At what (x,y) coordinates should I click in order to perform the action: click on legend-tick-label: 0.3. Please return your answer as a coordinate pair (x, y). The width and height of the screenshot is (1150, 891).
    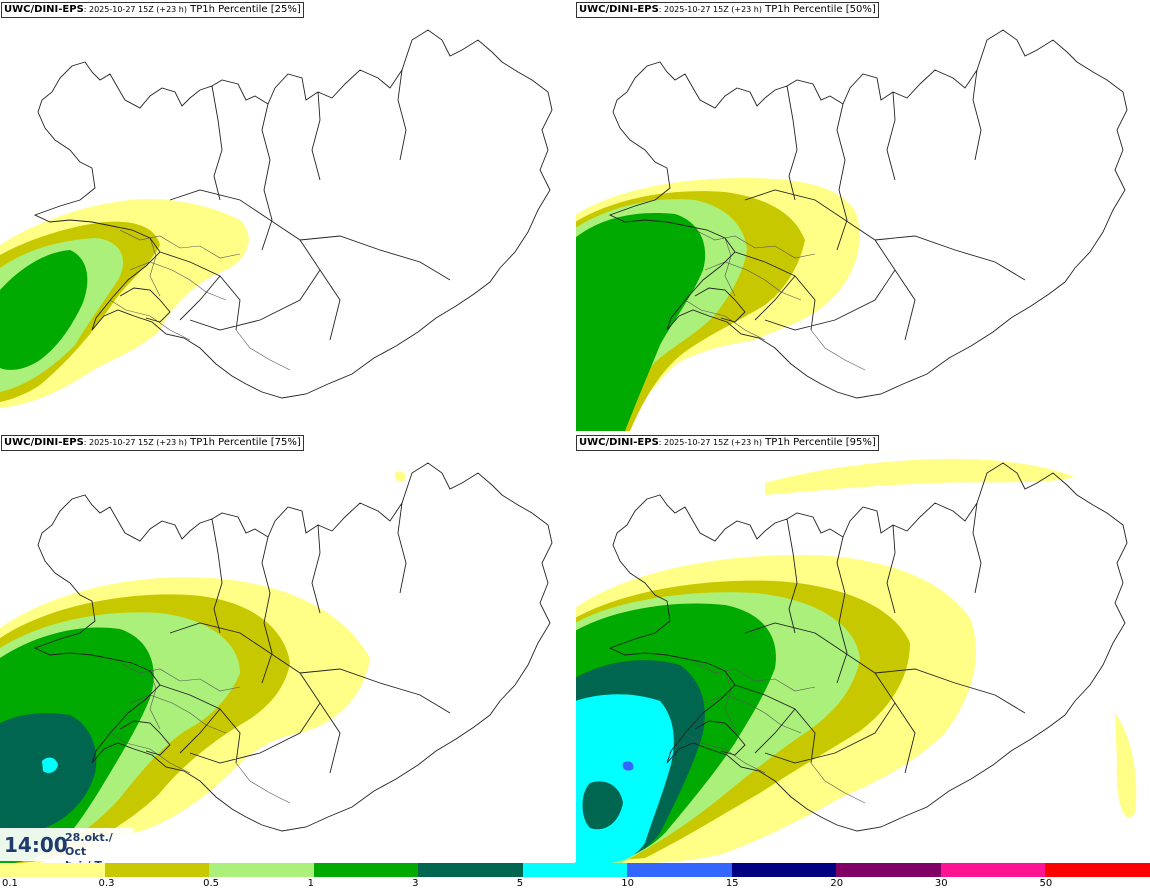
    Looking at the image, I should click on (106, 883).